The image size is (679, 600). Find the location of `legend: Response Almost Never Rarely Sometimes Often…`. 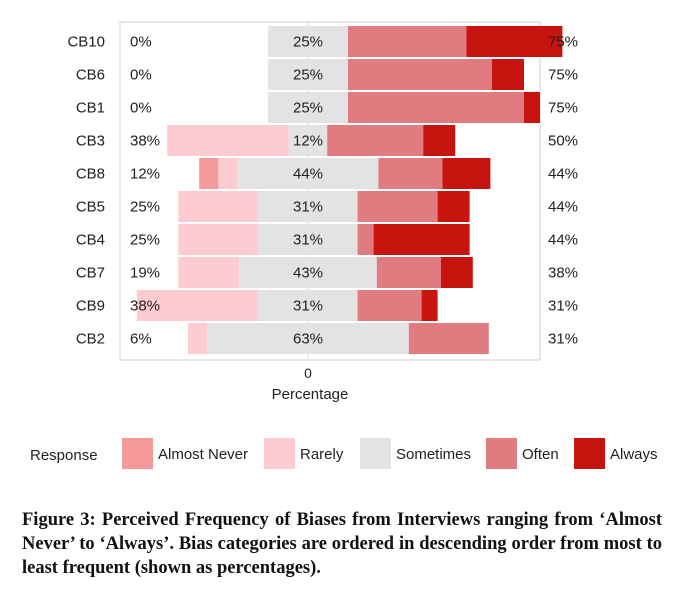

legend: Response Almost Never Rarely Sometimes Often… is located at coordinates (344, 453).